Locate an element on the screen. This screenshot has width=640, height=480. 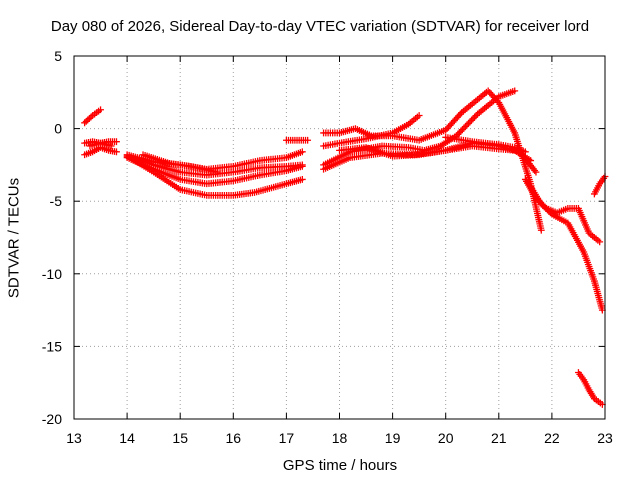
series-arc11 is located at coordinates (432, 160).